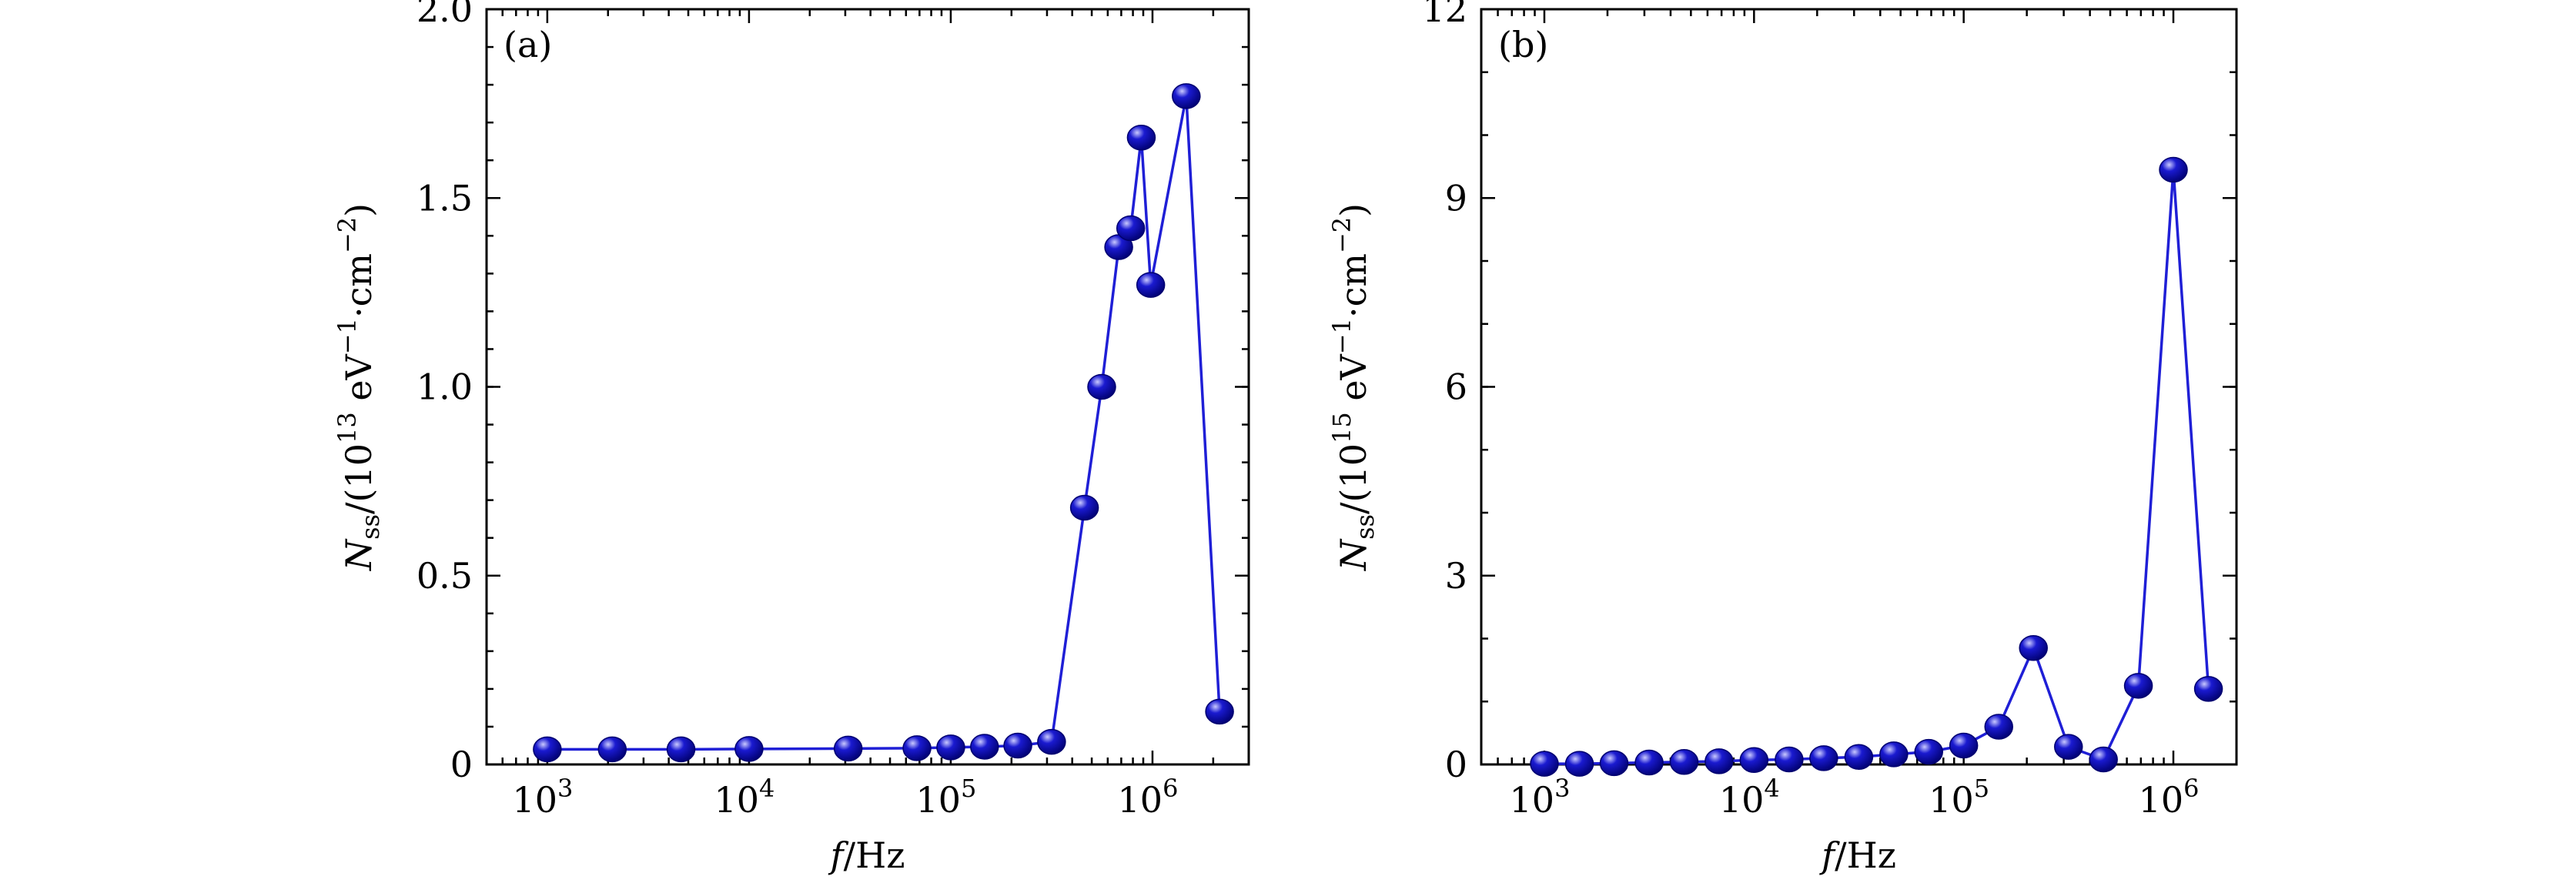 The image size is (2576, 883). What do you see at coordinates (1445, 15) in the screenshot?
I see `y-tick-label: 12` at bounding box center [1445, 15].